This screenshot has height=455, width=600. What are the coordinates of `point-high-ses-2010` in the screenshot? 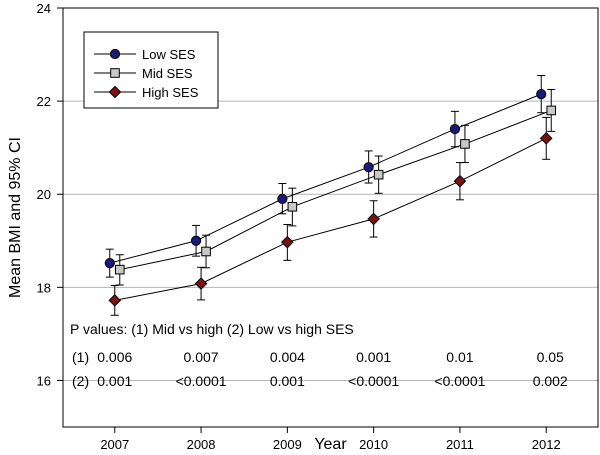 It's located at (373, 219).